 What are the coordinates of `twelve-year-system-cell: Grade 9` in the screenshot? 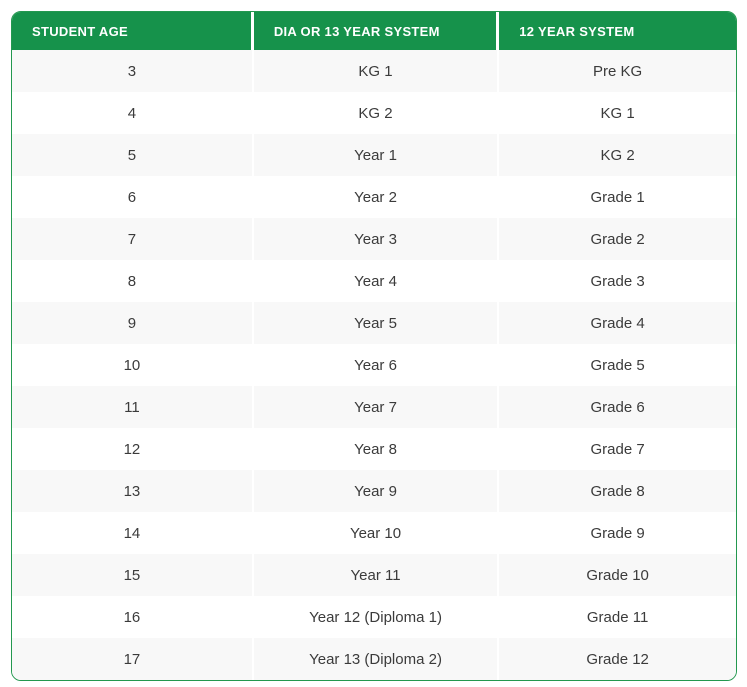 It's located at (617, 533).